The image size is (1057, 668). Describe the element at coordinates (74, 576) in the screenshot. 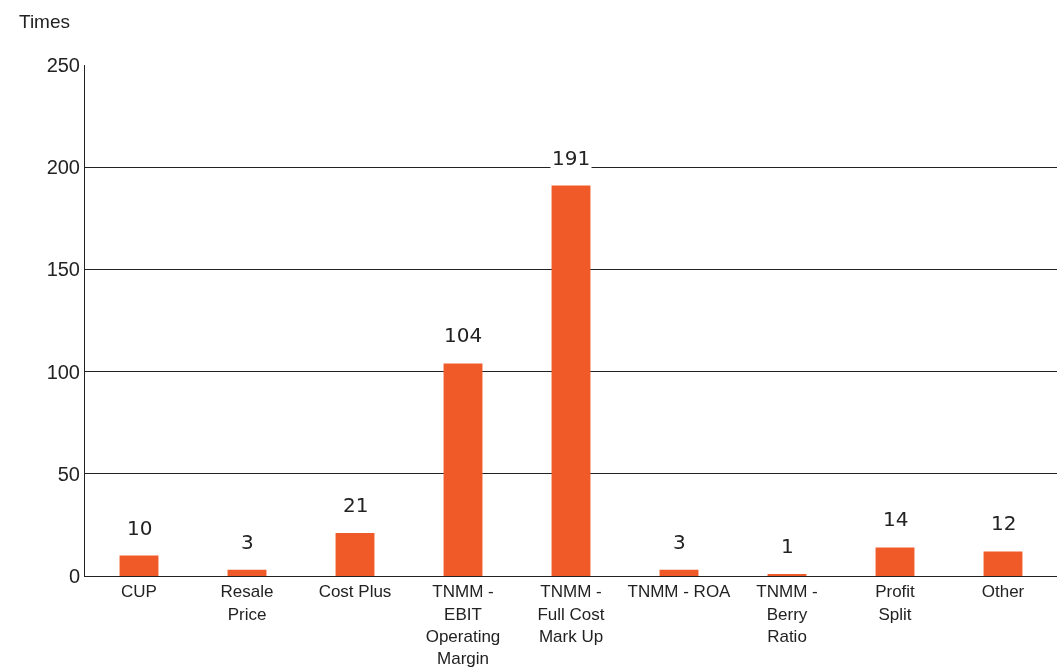

I see `y-tick-label: 0` at that location.